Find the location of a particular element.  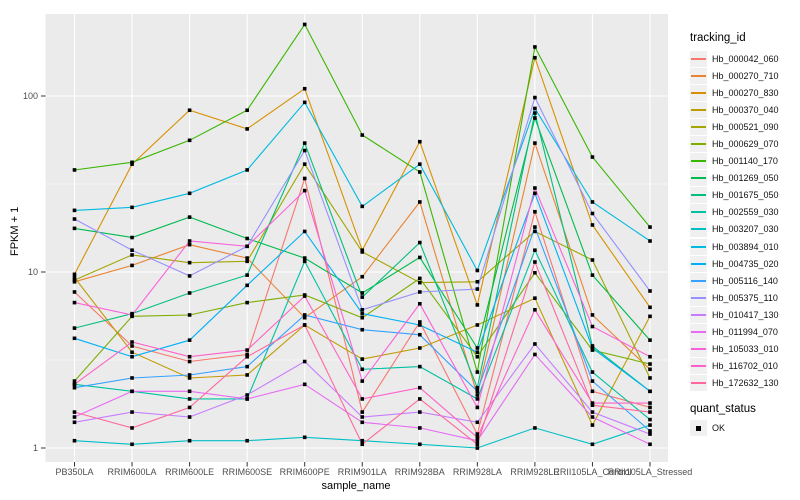

legend-item-Hb_000629_070: Hb_000629_070 is located at coordinates (734, 144).